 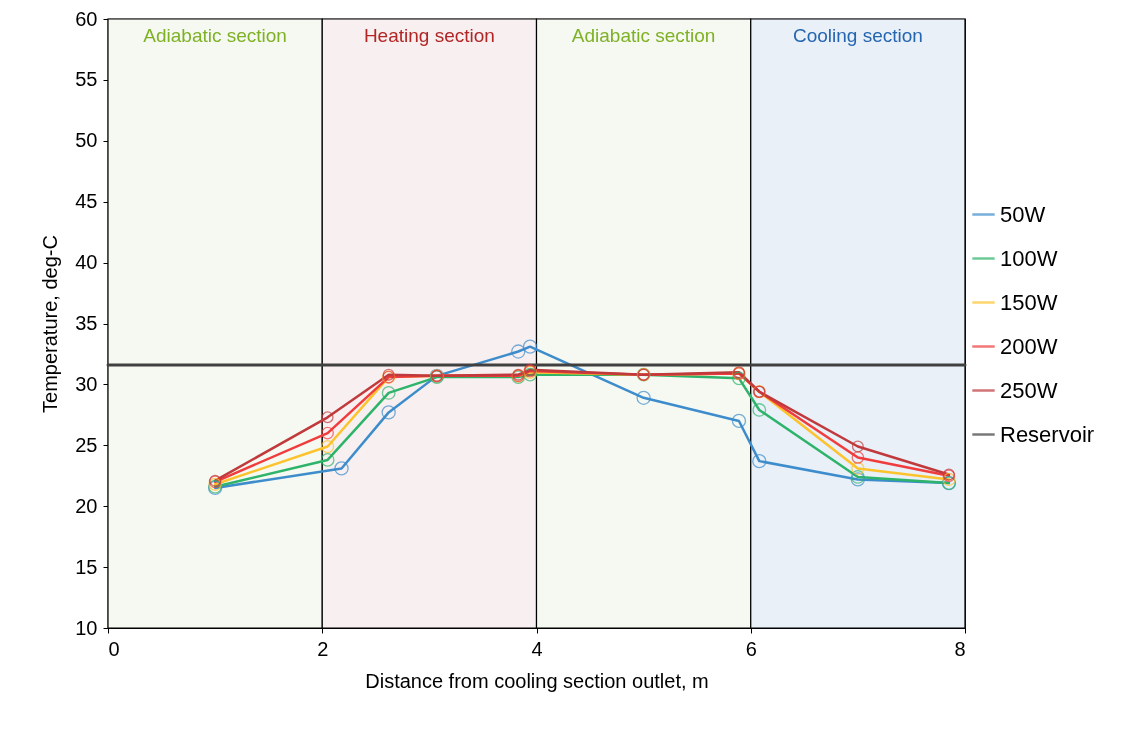 What do you see at coordinates (86, 566) in the screenshot?
I see `y-tick-label: 15` at bounding box center [86, 566].